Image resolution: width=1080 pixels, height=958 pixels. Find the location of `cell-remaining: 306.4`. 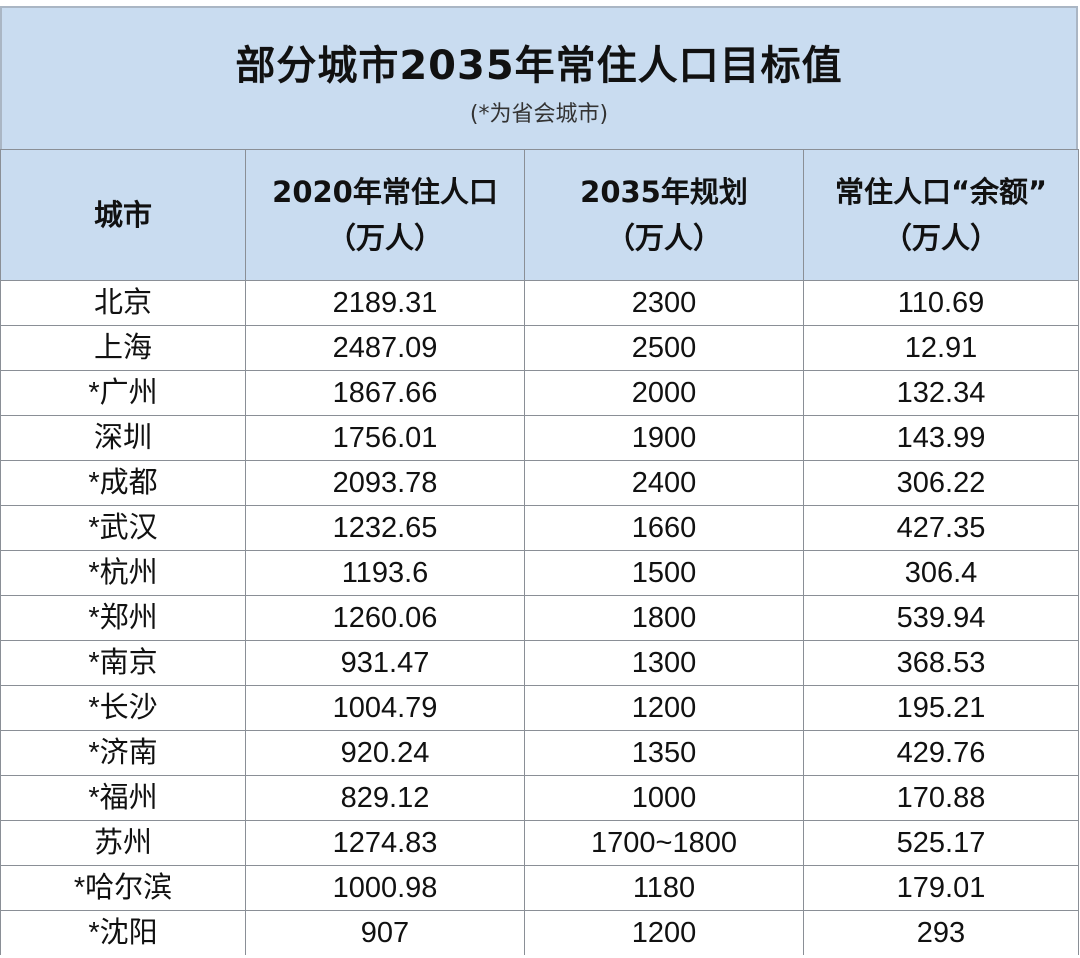

cell-remaining: 306.4 is located at coordinates (941, 573).